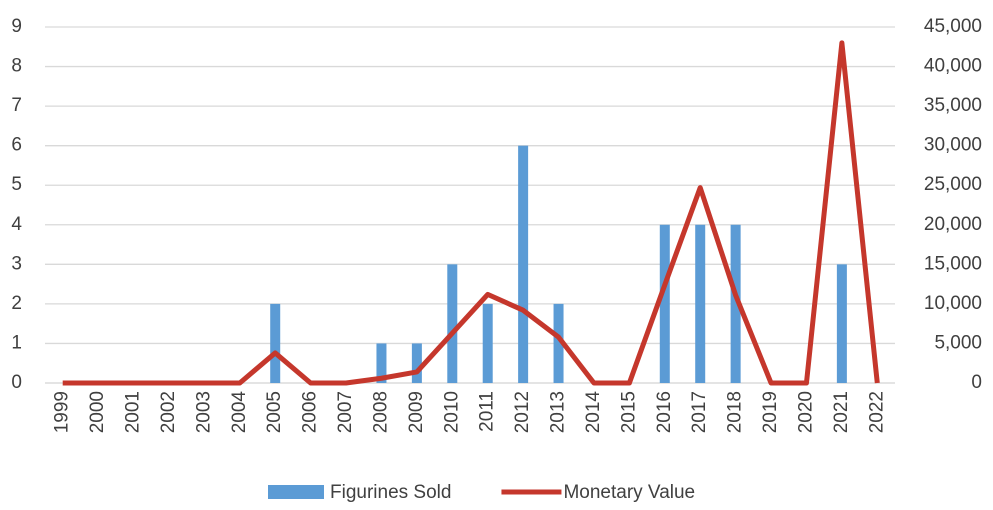 The height and width of the screenshot is (510, 993). I want to click on y-tick-label: 3, so click(16, 263).